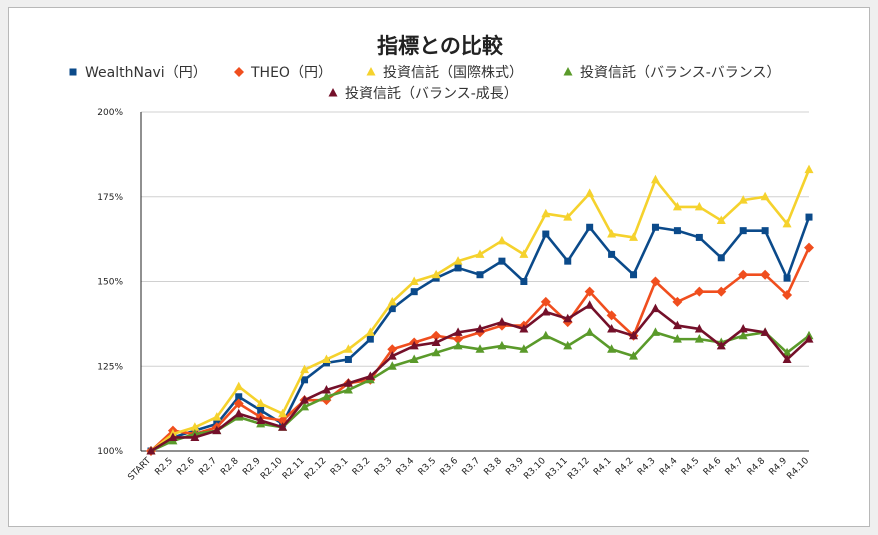  What do you see at coordinates (146, 73) in the screenshot?
I see `legend-label: WealthNavi（円）` at bounding box center [146, 73].